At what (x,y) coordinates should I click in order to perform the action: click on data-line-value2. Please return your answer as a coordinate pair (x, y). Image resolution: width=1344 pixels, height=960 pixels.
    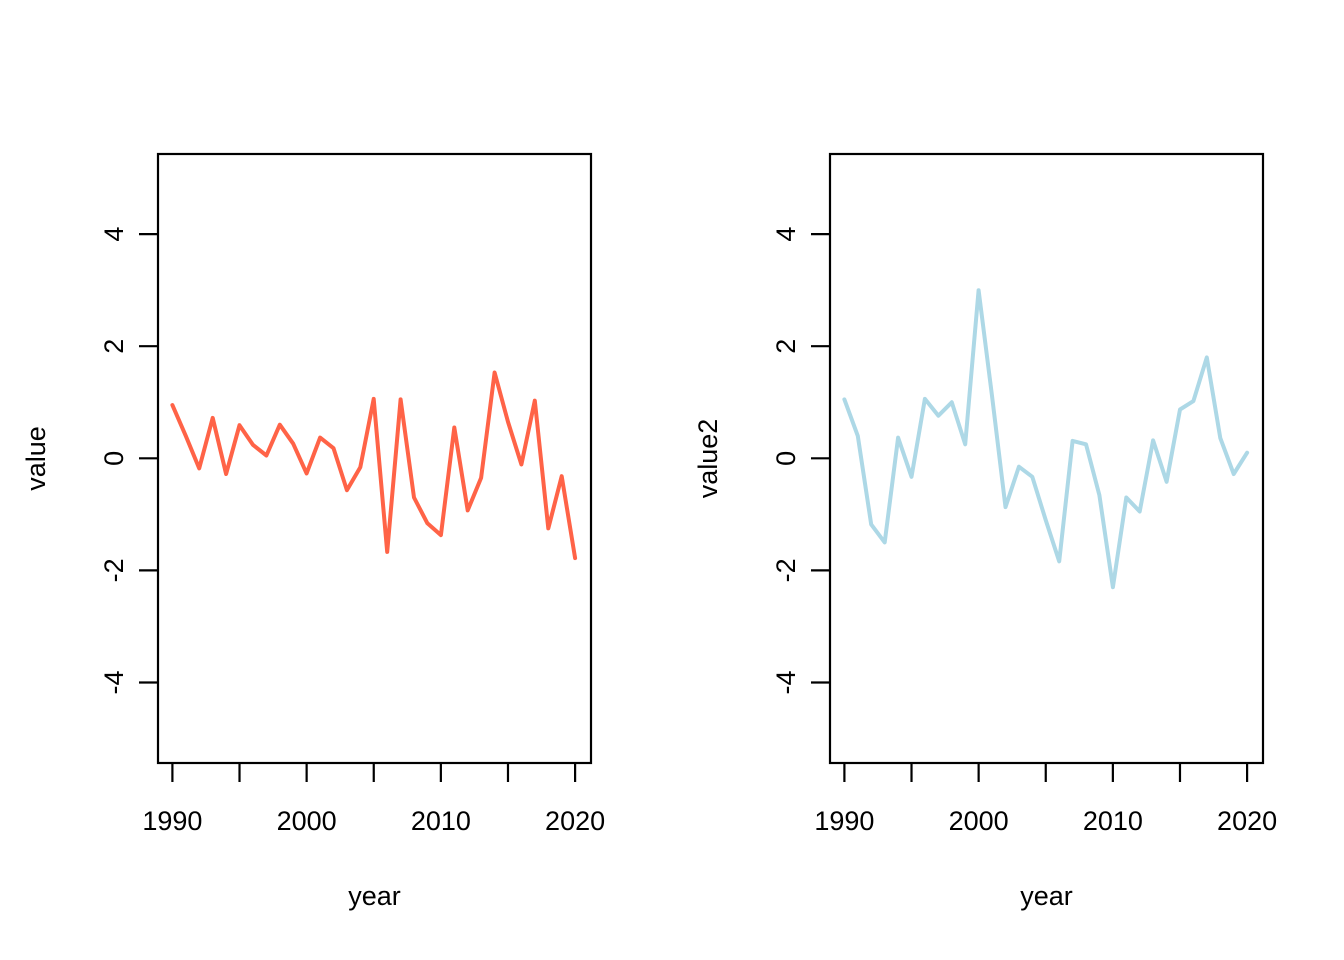
    Looking at the image, I should click on (1046, 439).